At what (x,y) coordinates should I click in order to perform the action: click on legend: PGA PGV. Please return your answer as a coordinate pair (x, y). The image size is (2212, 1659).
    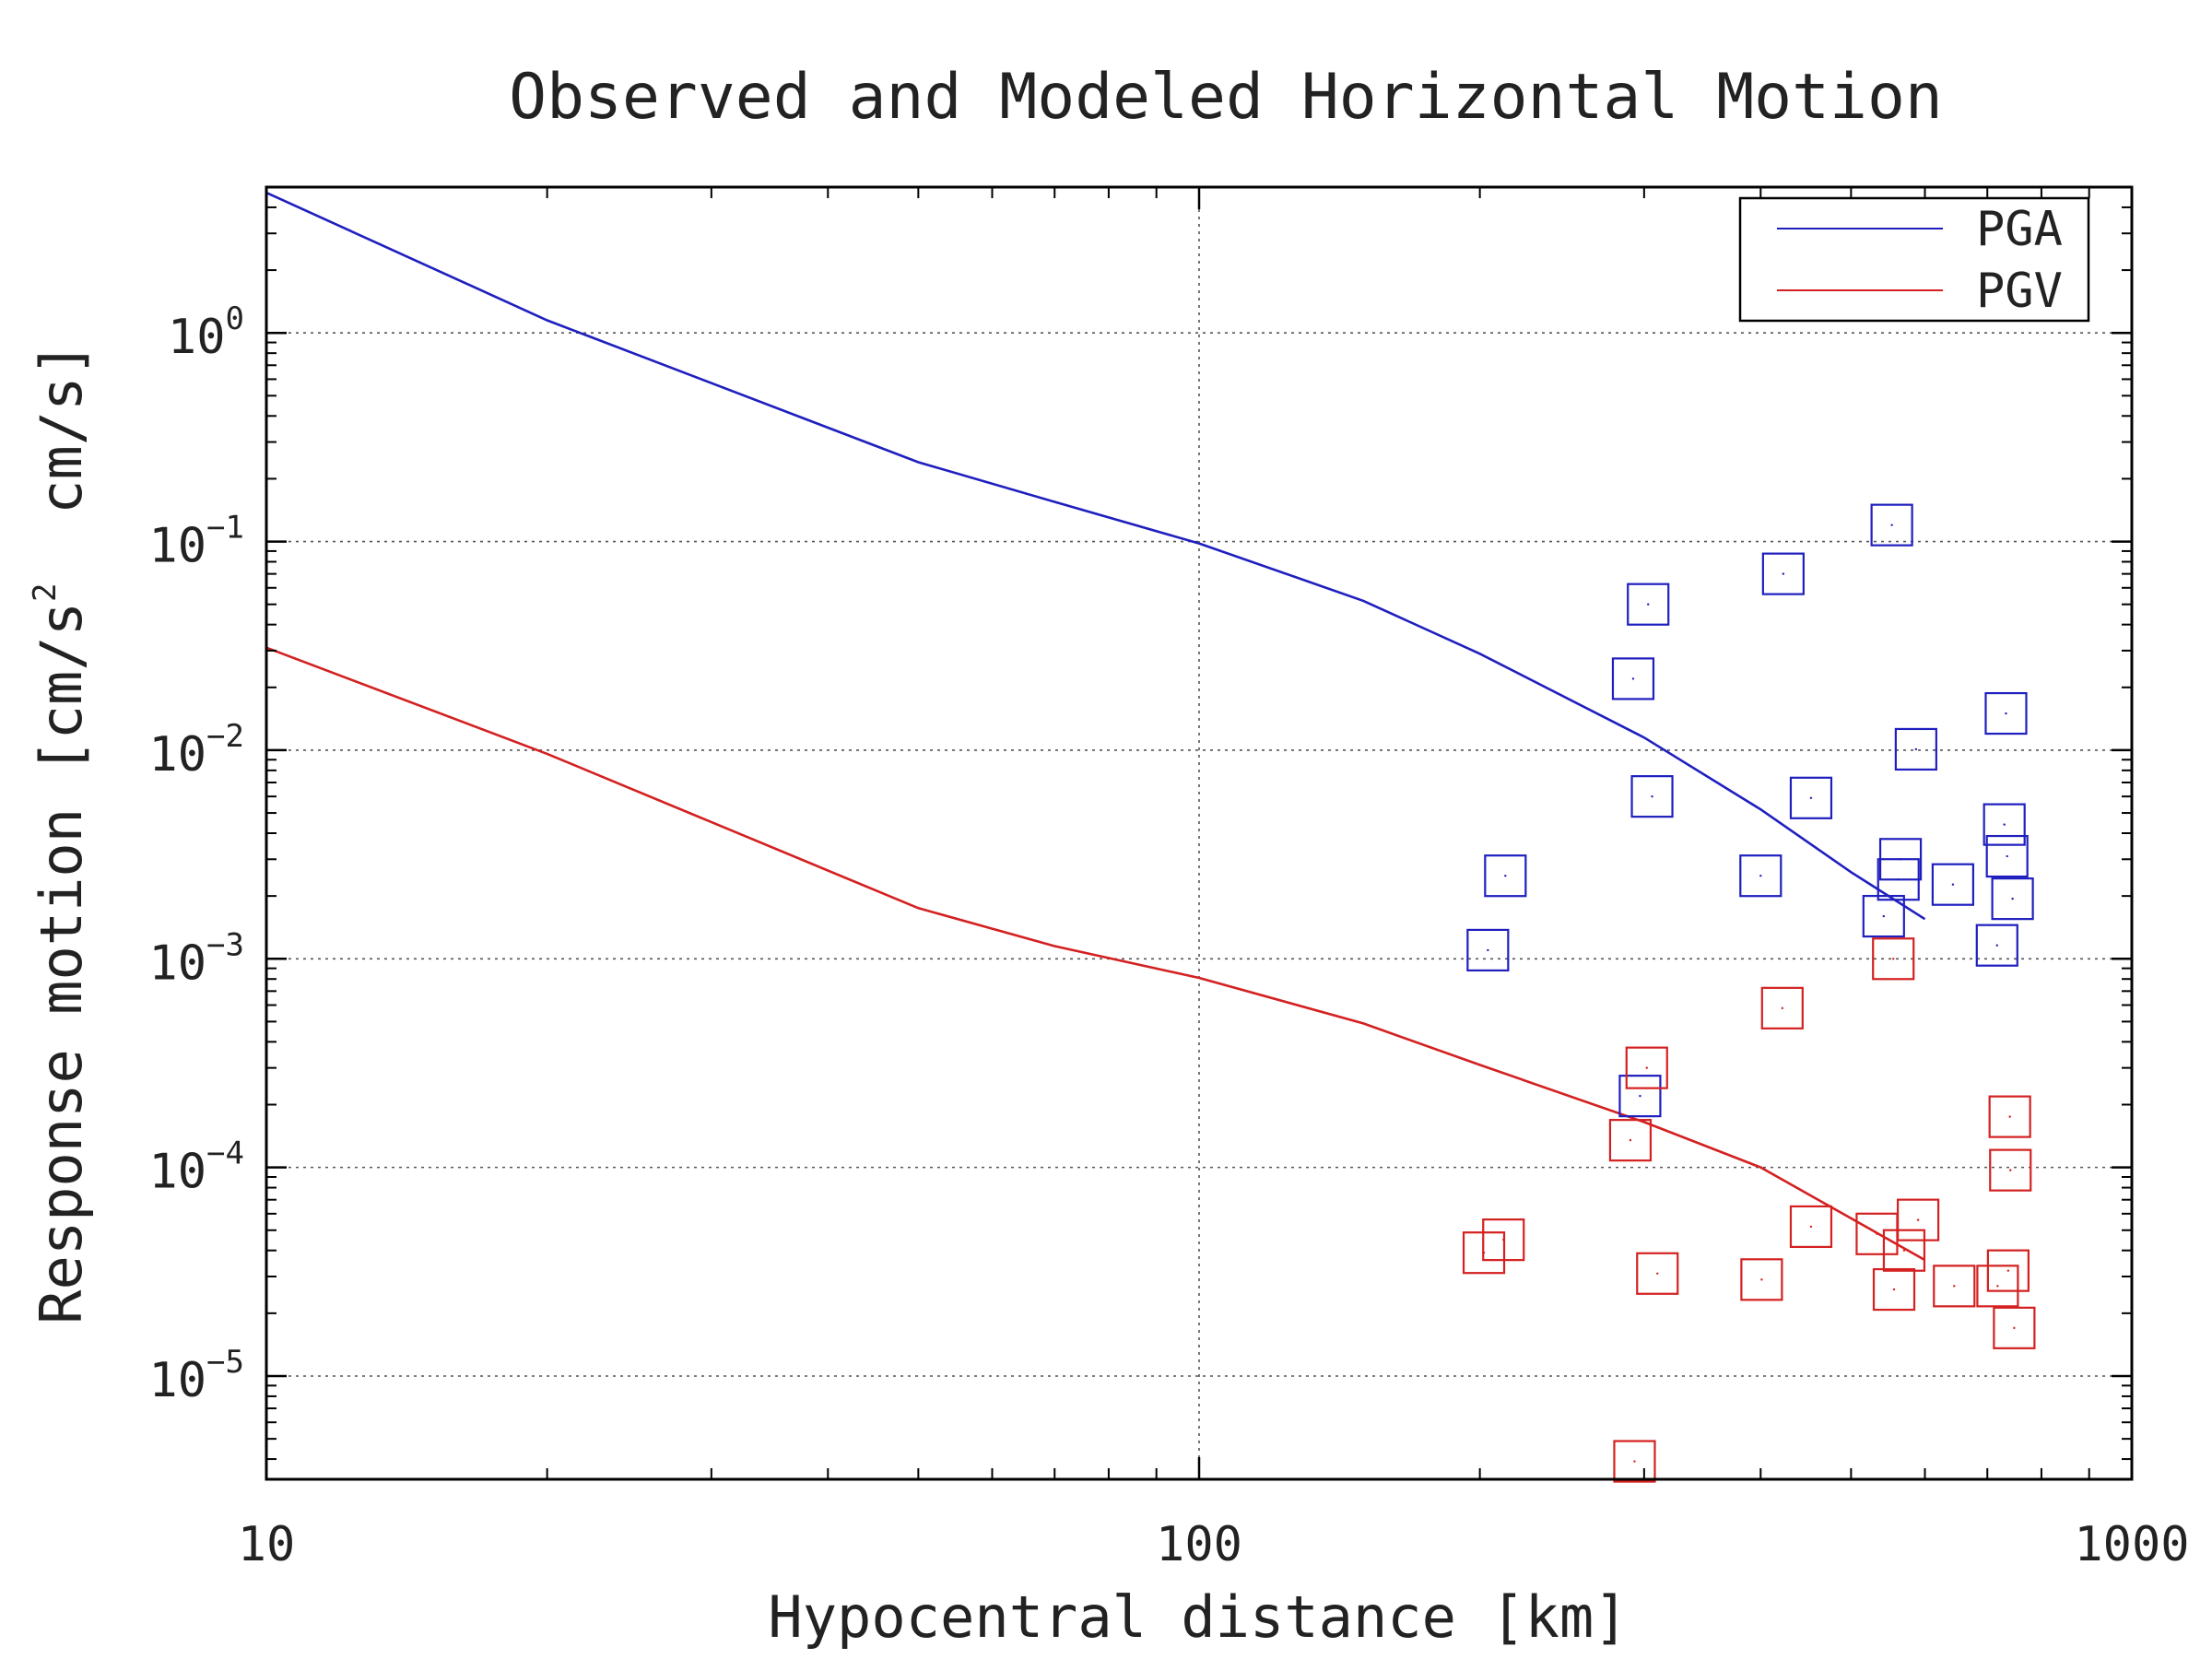
    Looking at the image, I should click on (1914, 259).